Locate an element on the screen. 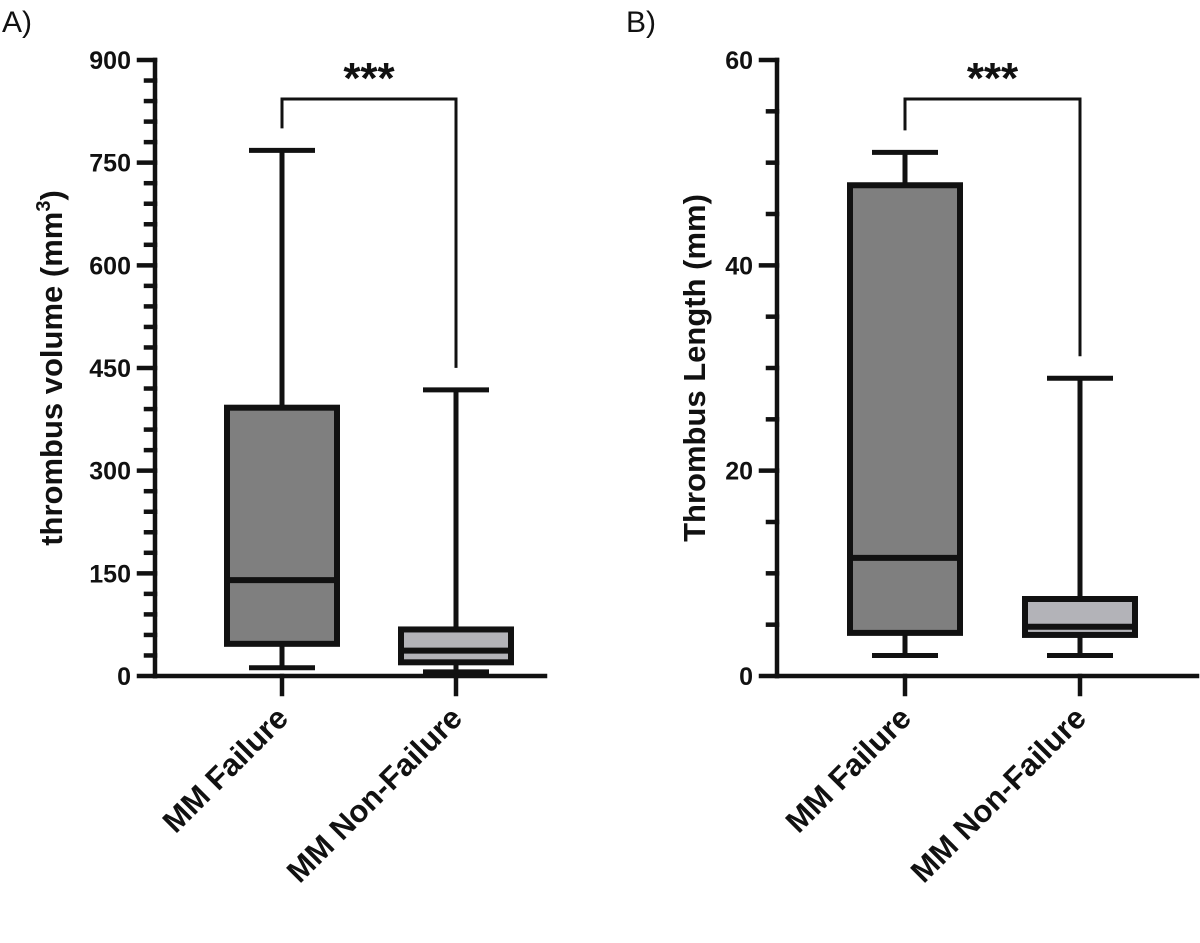 Image resolution: width=1200 pixels, height=943 pixels. panel-label: B) is located at coordinates (641, 22).